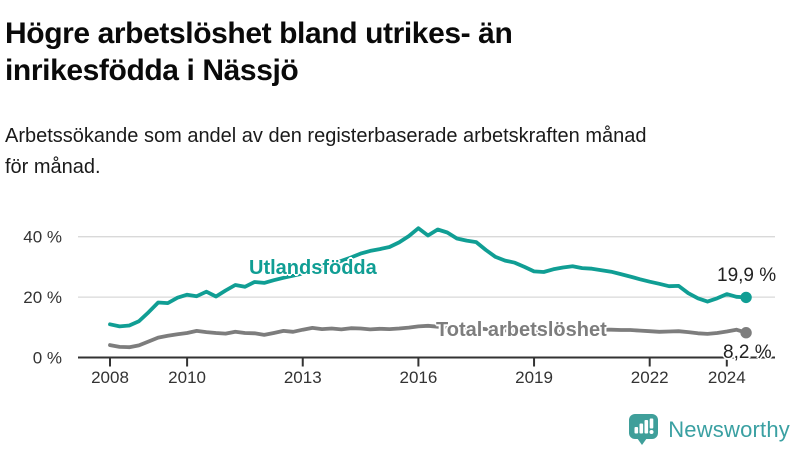 Image resolution: width=800 pixels, height=450 pixels. I want to click on x-tick-label-2019: 2019, so click(534, 377).